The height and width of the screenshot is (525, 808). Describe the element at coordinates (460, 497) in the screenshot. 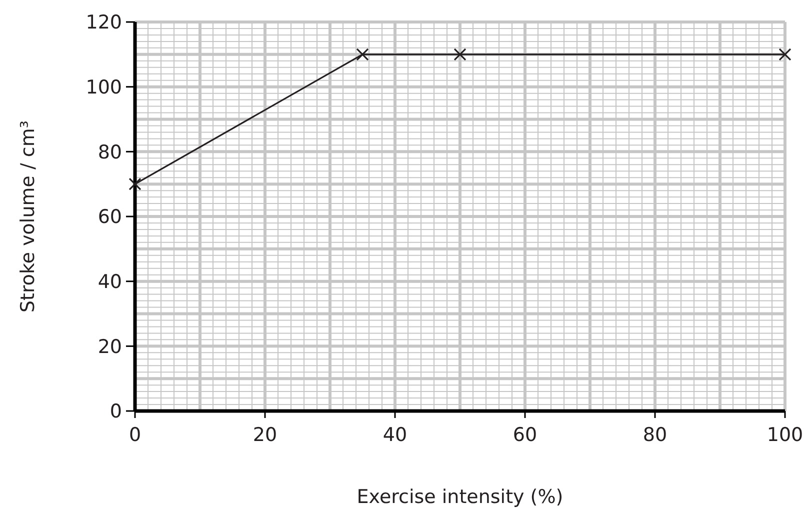

I see `x-axis-title: Exercise intensity (%)` at that location.